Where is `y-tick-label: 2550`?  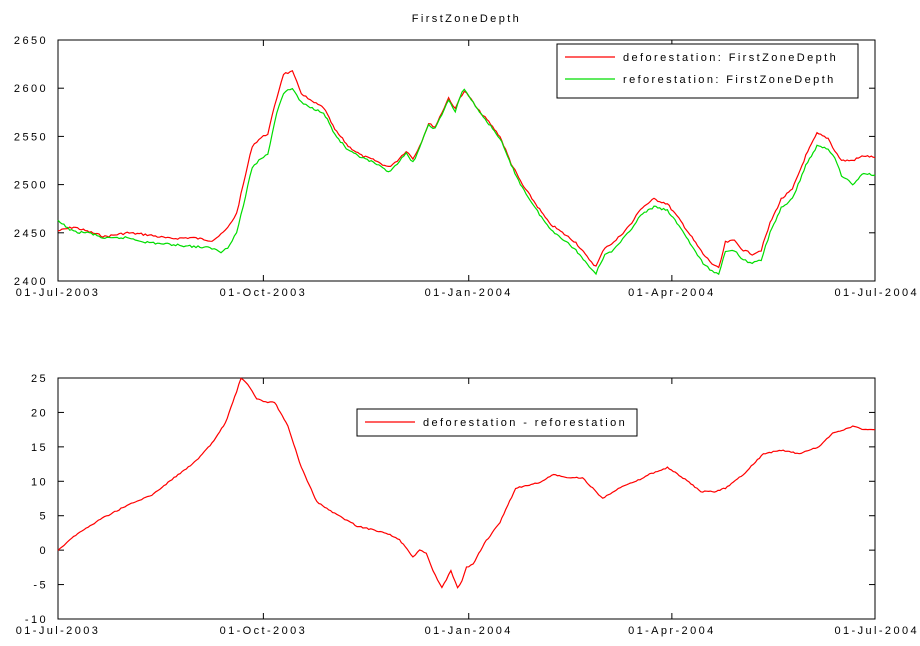
y-tick-label: 2550 is located at coordinates (31, 137).